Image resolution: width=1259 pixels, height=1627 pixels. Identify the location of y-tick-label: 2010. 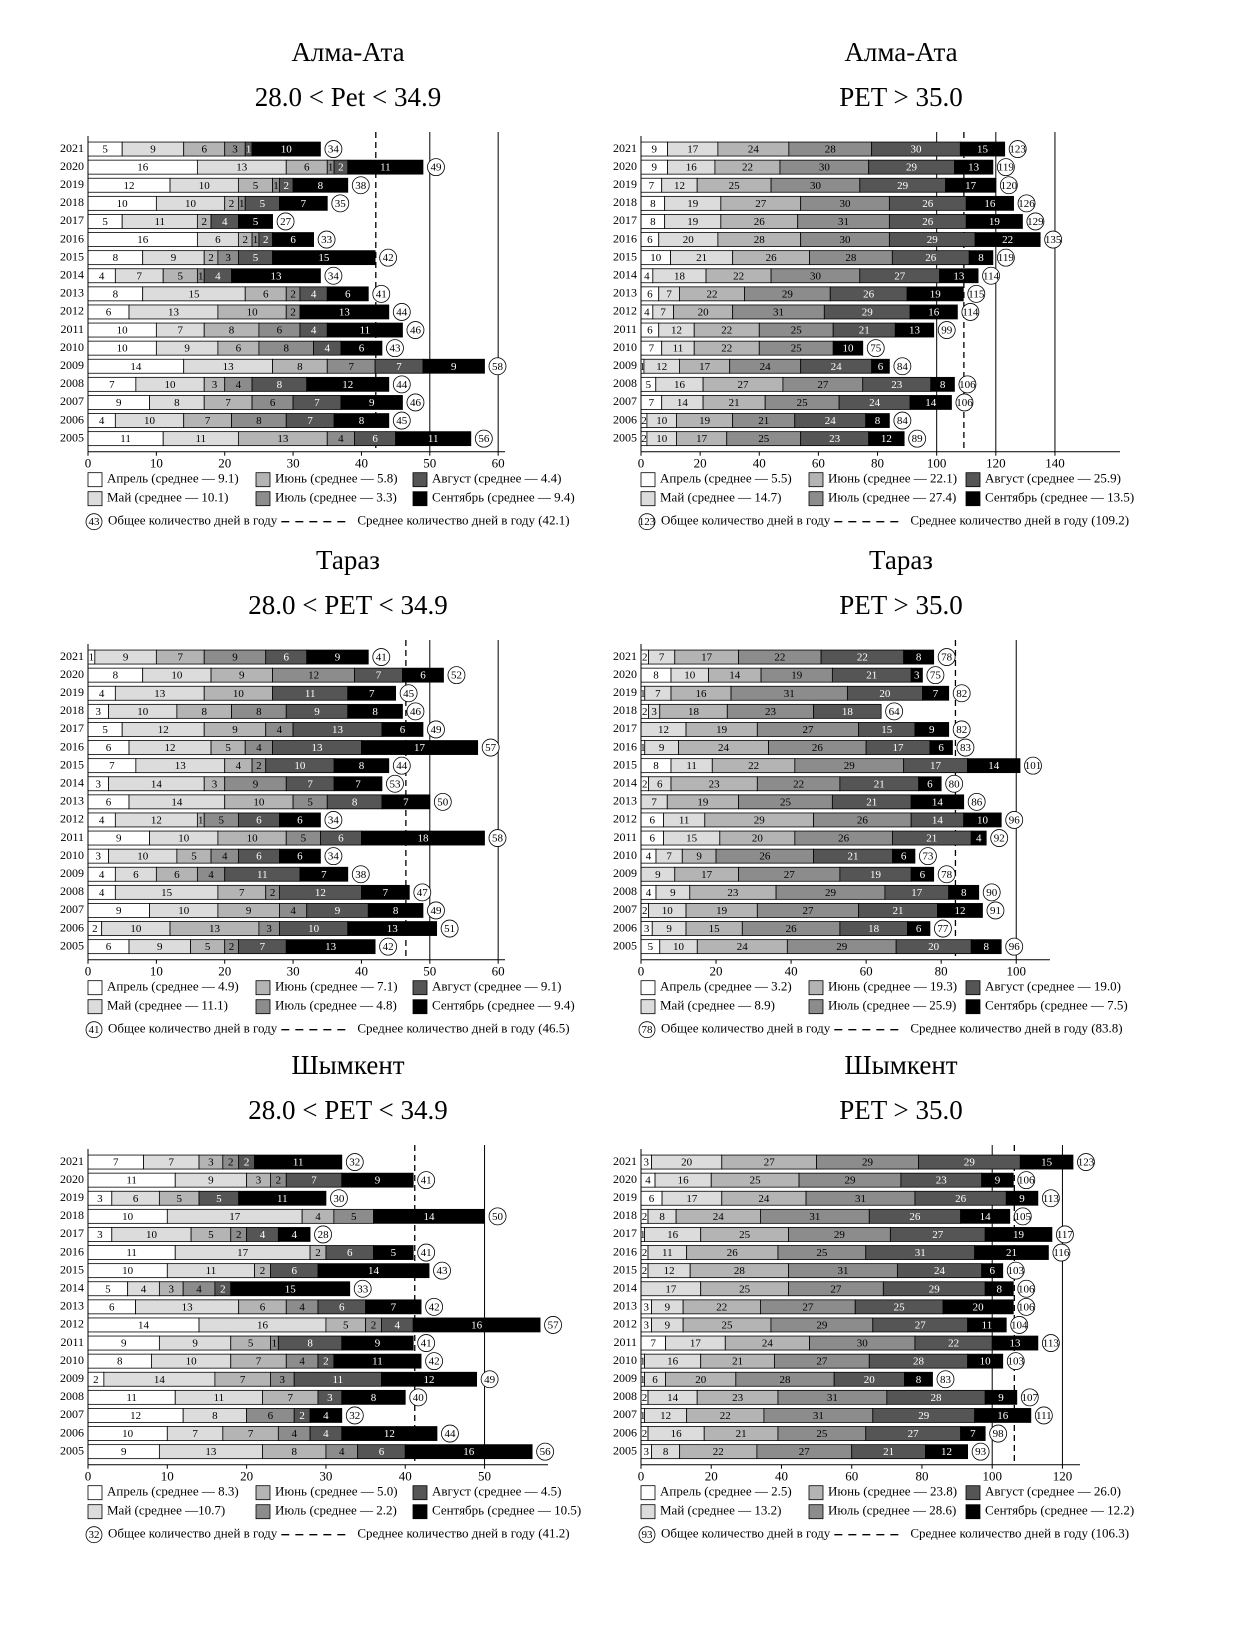
(72, 855).